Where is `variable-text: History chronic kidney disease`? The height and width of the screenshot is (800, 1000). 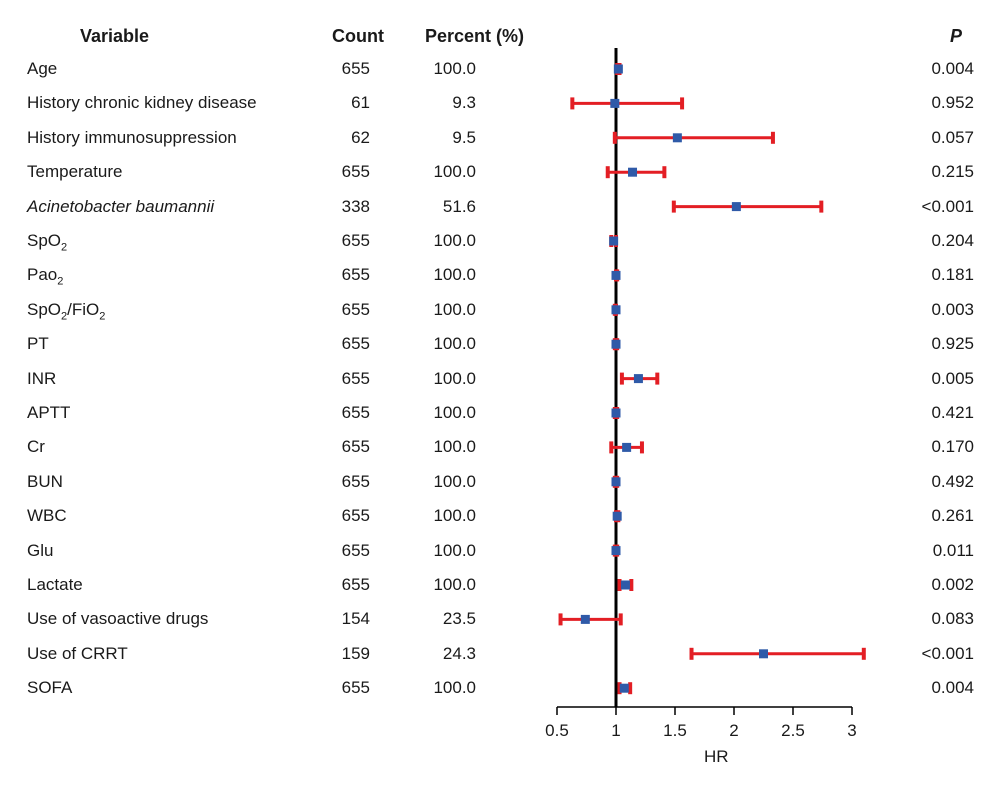
variable-text: History chronic kidney disease is located at coordinates (142, 103).